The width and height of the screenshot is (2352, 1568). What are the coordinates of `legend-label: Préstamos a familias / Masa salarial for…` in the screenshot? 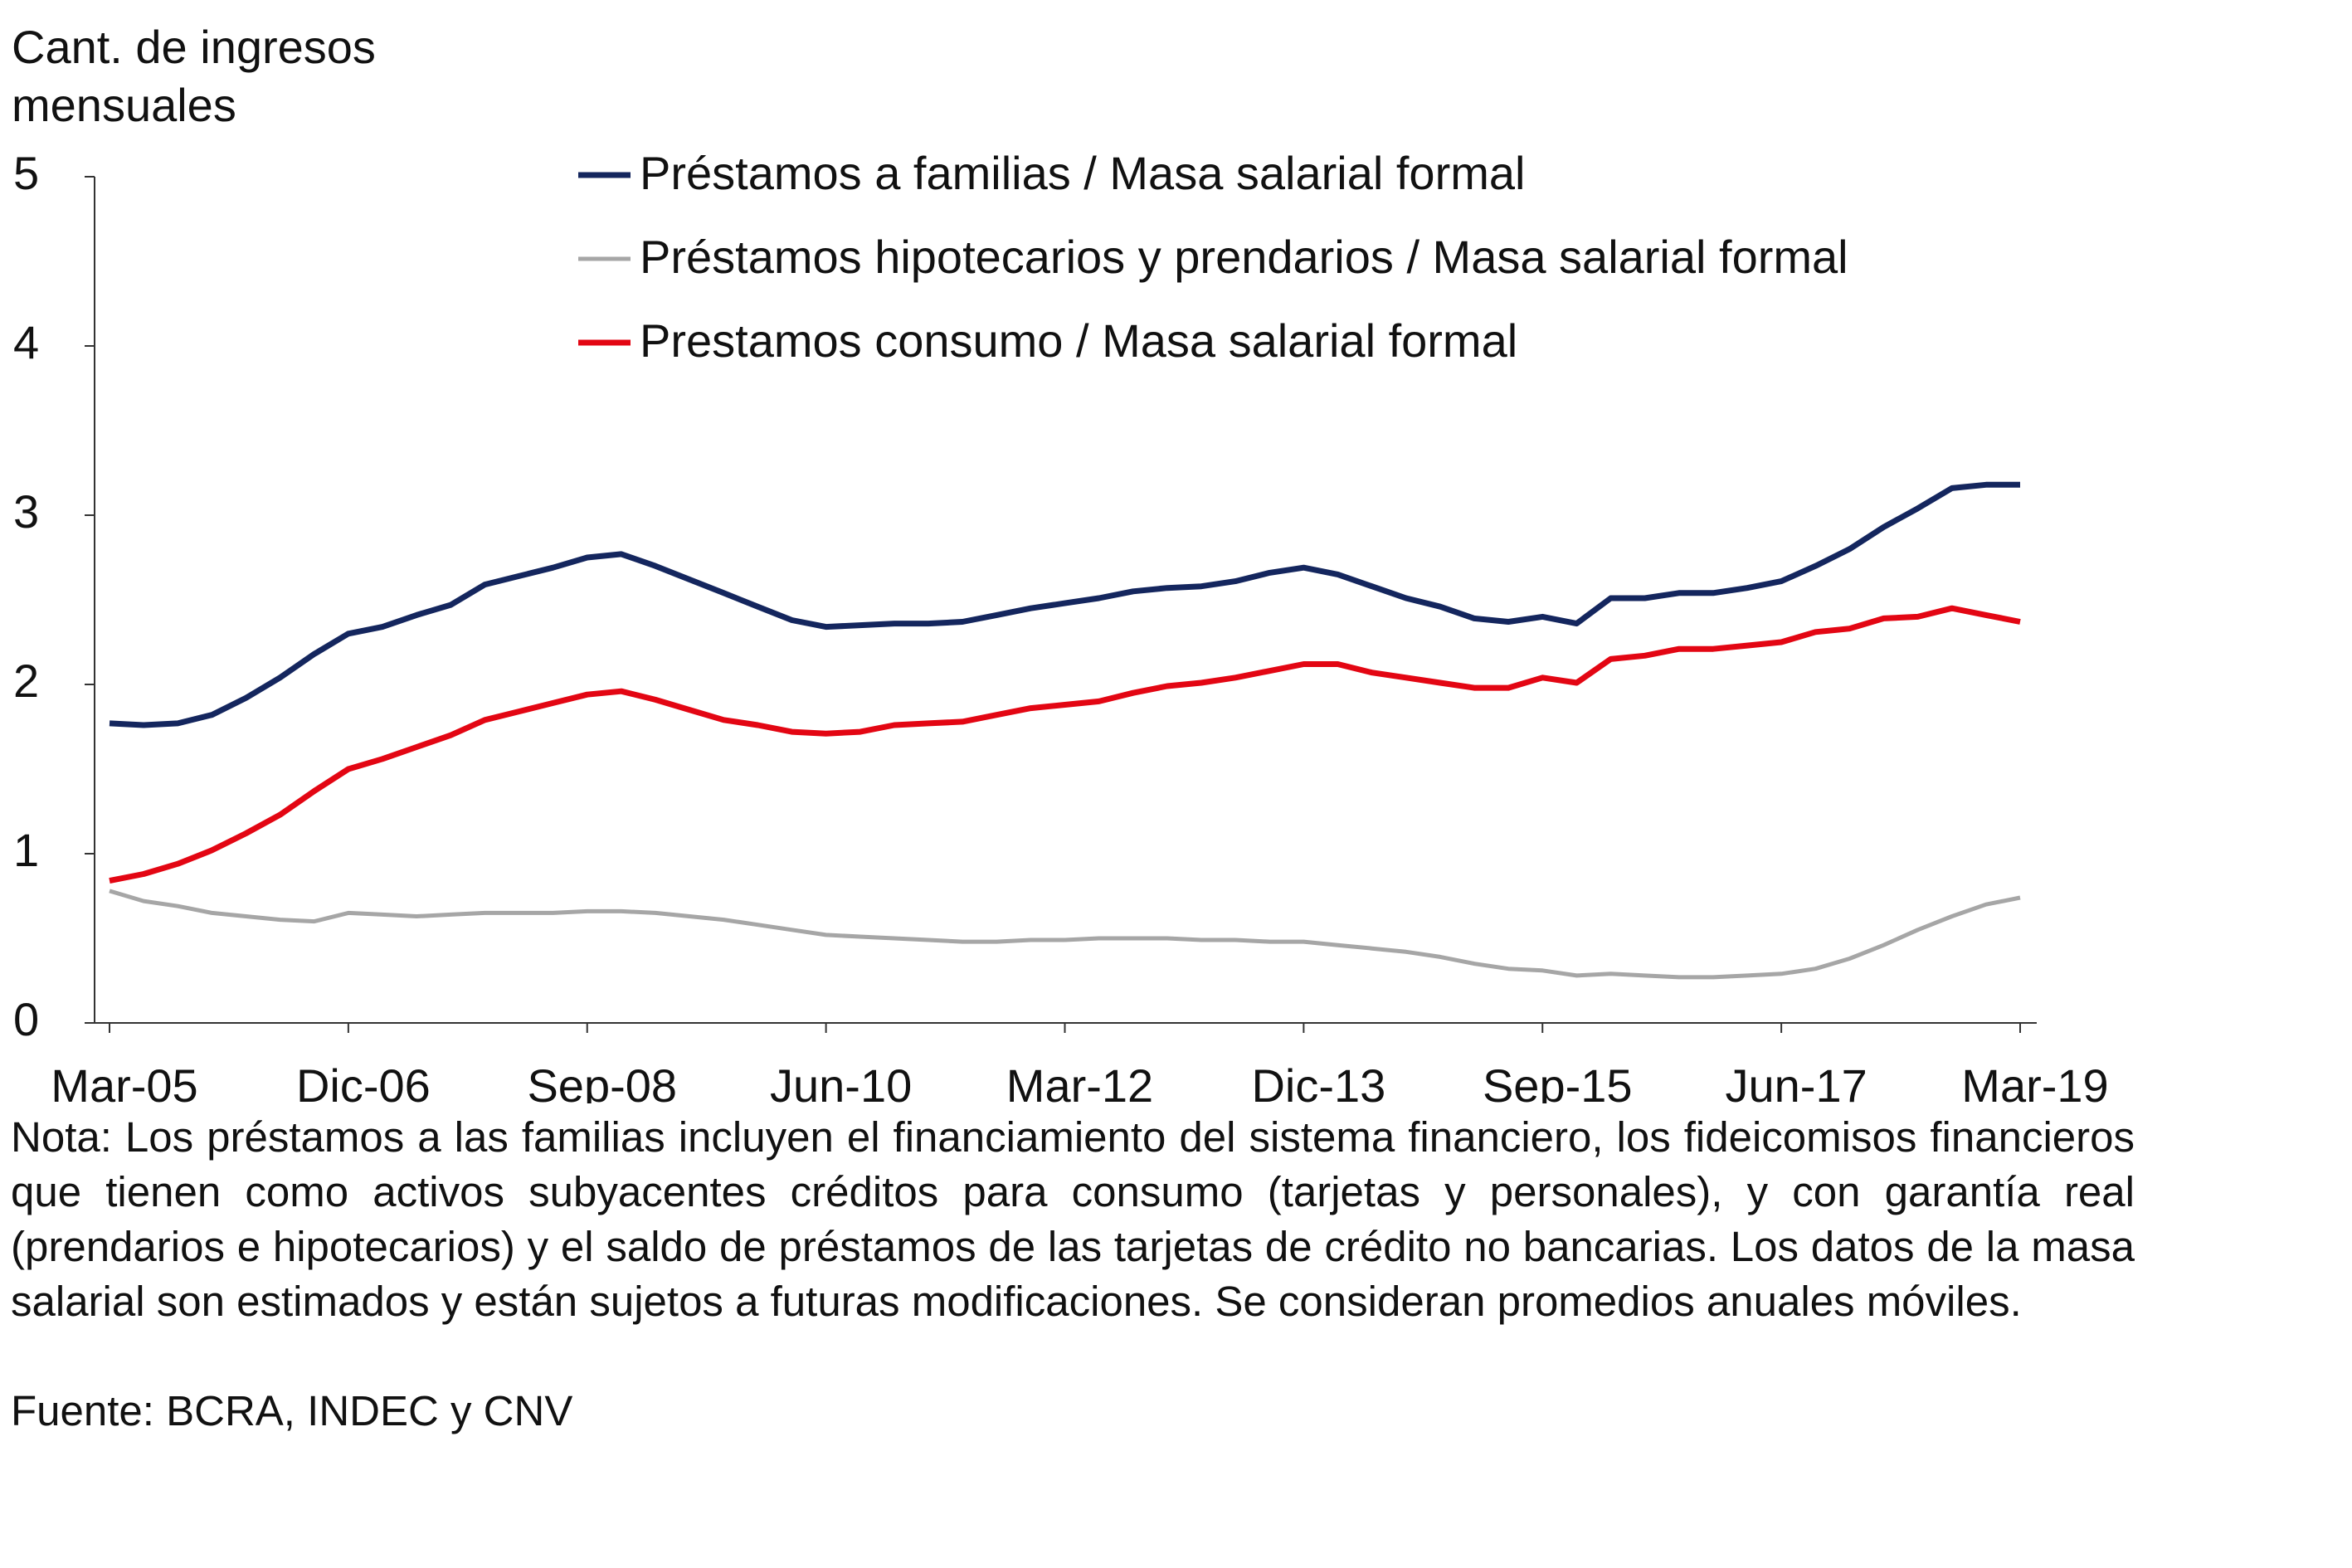 It's located at (1082, 173).